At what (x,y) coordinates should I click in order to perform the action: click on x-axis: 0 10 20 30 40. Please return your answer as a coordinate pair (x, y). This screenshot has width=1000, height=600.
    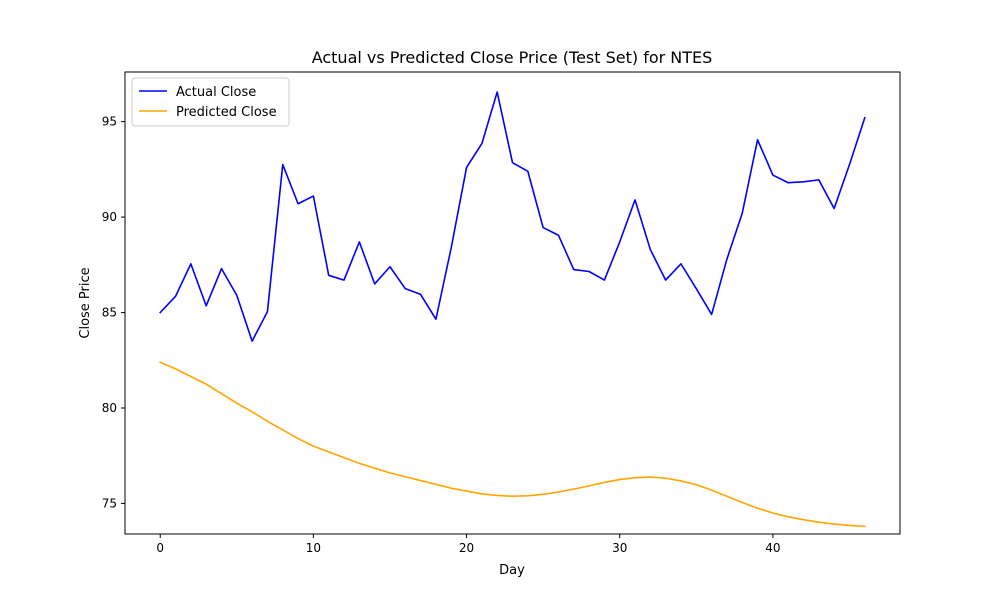
    Looking at the image, I should click on (468, 544).